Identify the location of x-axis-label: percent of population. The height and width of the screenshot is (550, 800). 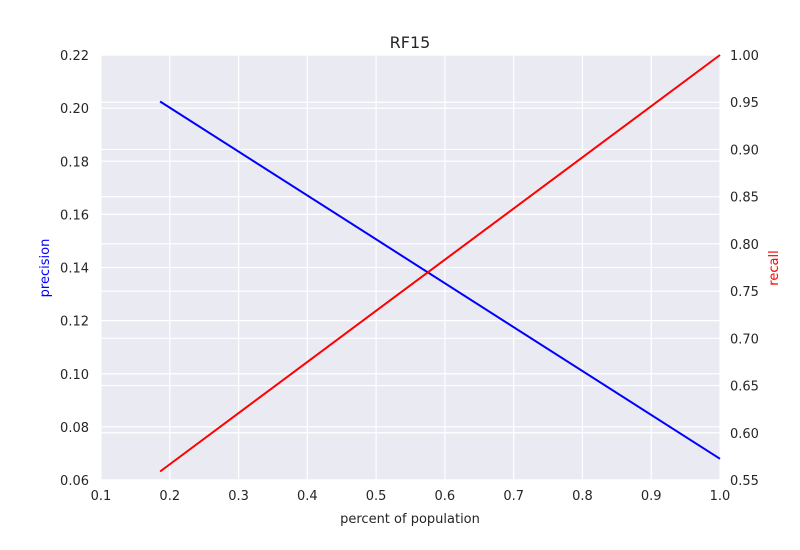
(410, 519).